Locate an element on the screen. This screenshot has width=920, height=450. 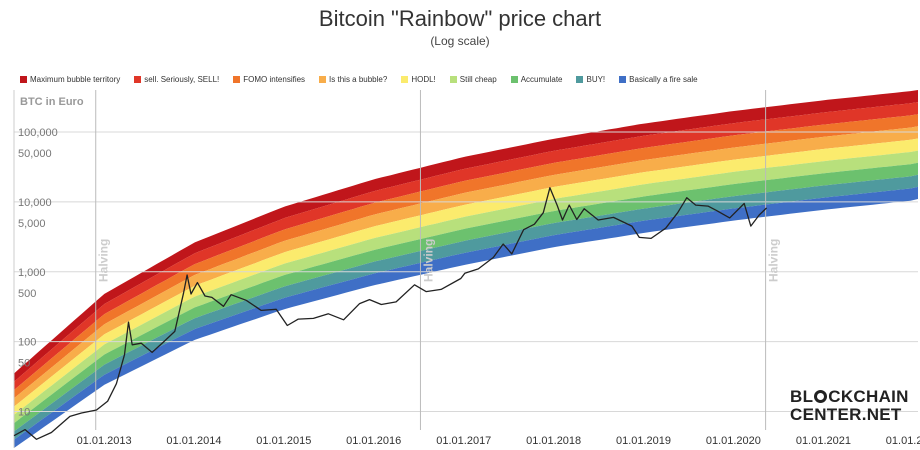
y-tick-label-6: 100 is located at coordinates (27, 343).